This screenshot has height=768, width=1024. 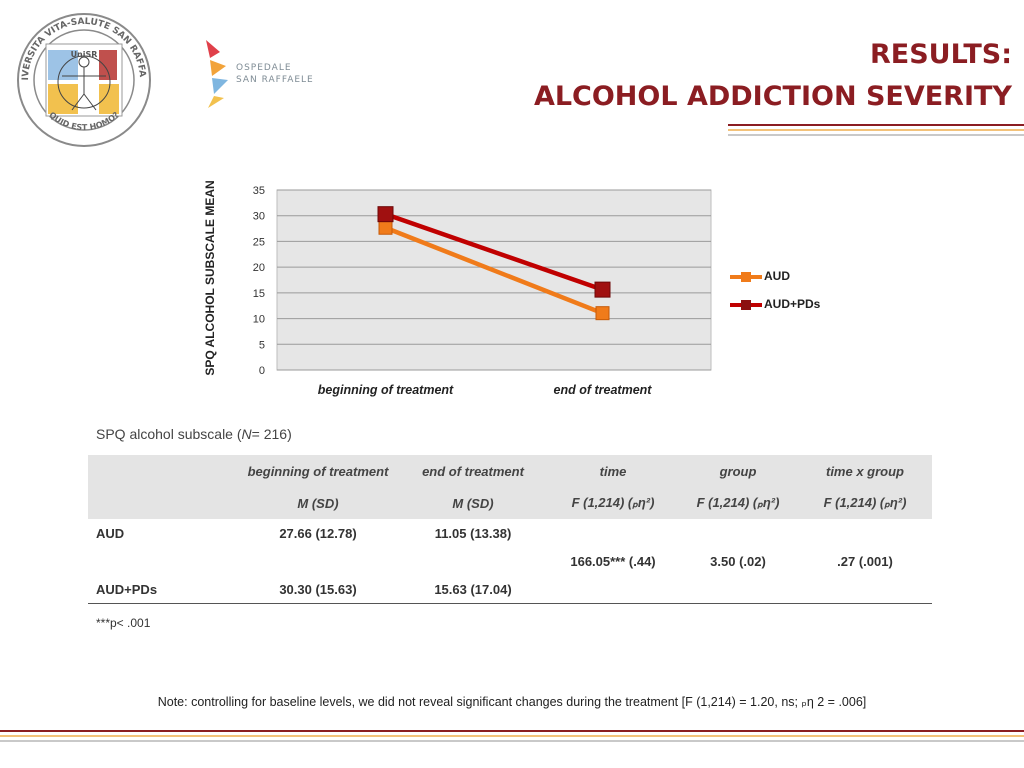 What do you see at coordinates (473, 471) in the screenshot?
I see `header-cell: end of treatment` at bounding box center [473, 471].